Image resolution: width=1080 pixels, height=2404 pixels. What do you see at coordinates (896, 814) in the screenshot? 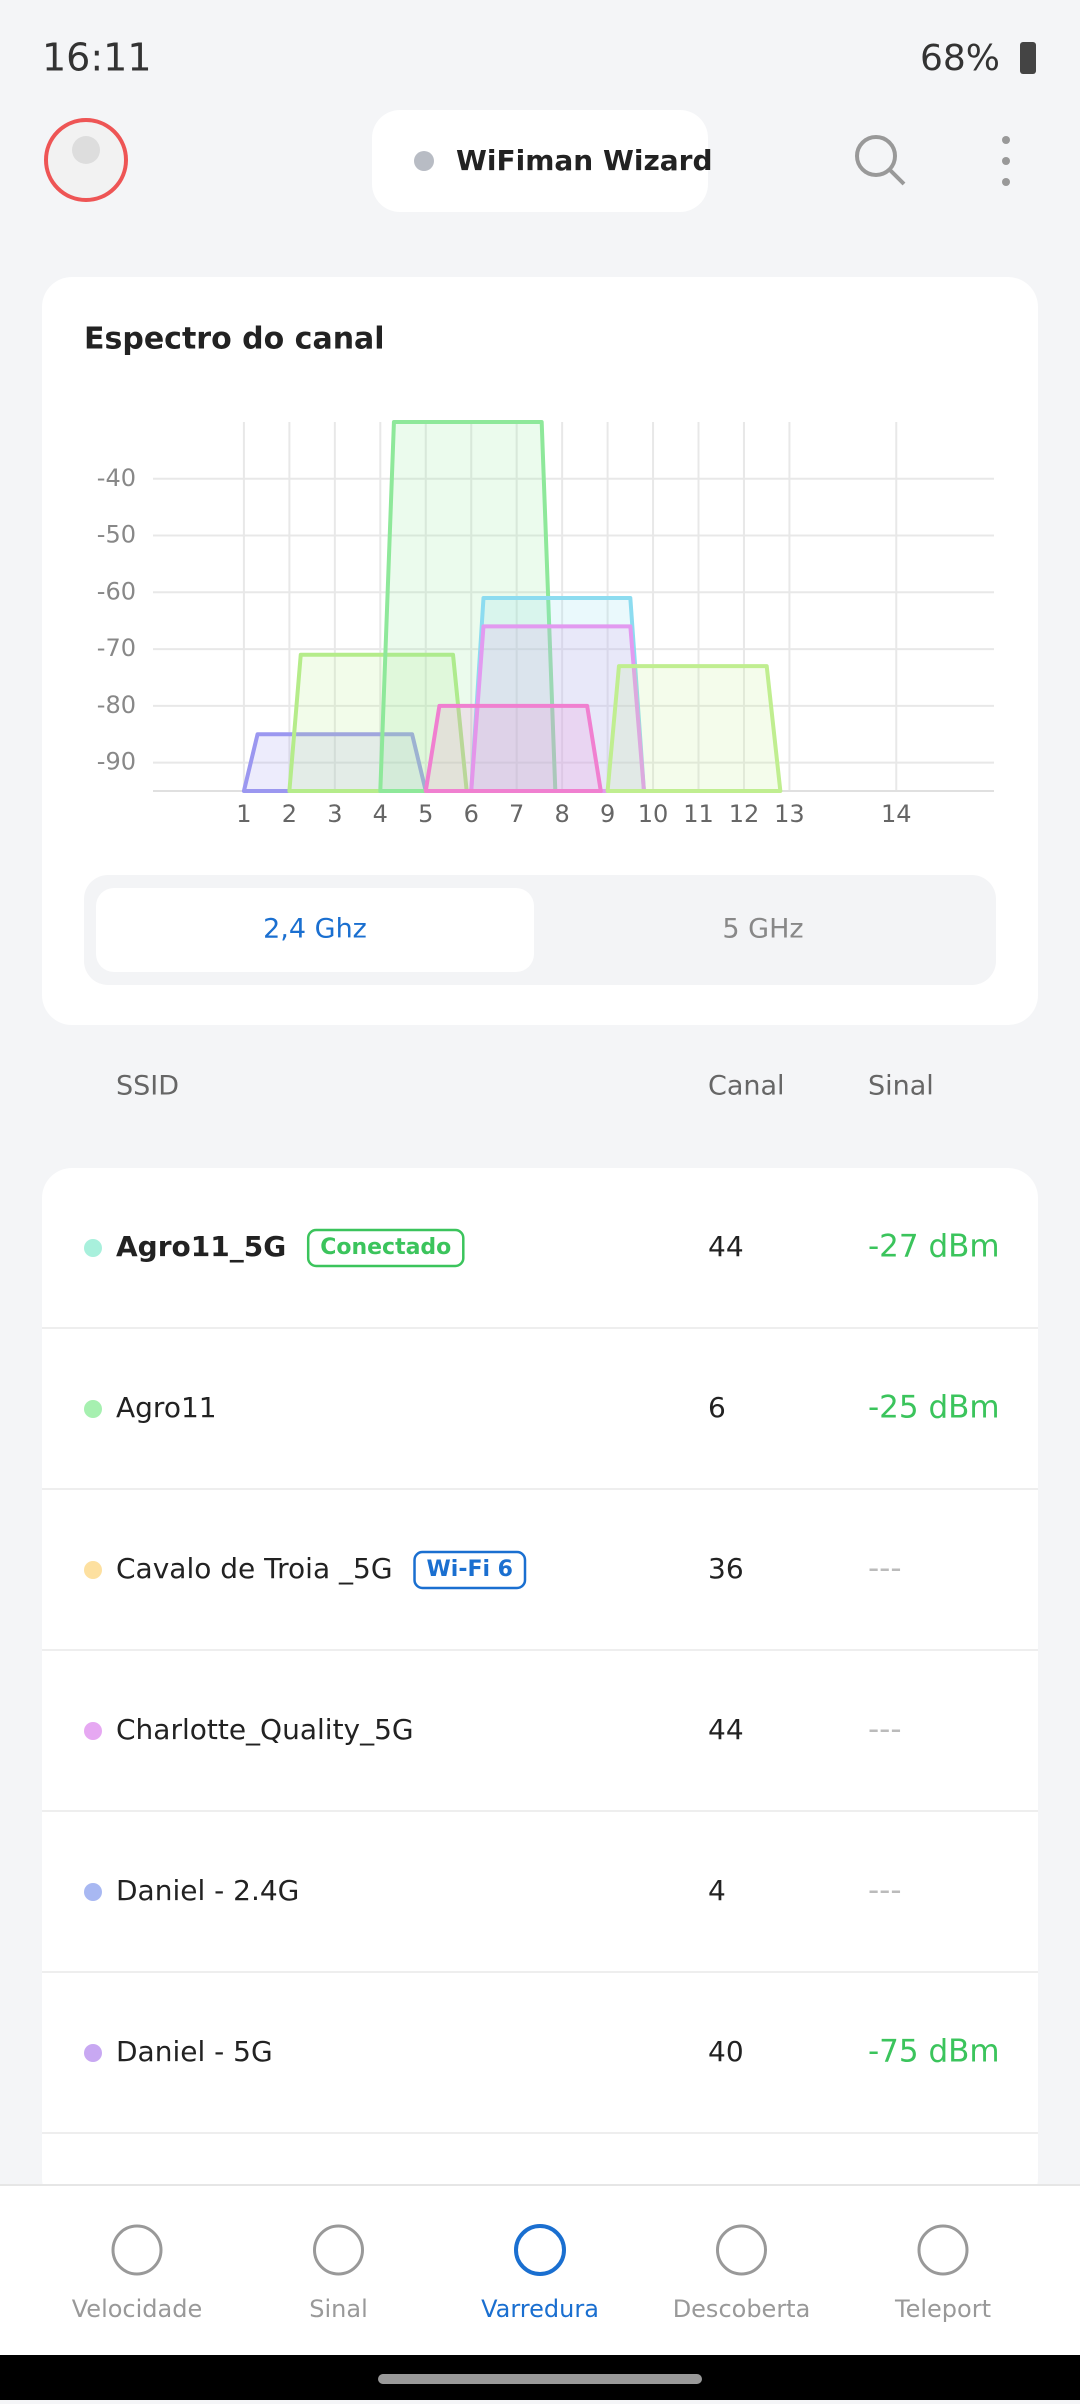
I see `x-tick-label: 14` at bounding box center [896, 814].